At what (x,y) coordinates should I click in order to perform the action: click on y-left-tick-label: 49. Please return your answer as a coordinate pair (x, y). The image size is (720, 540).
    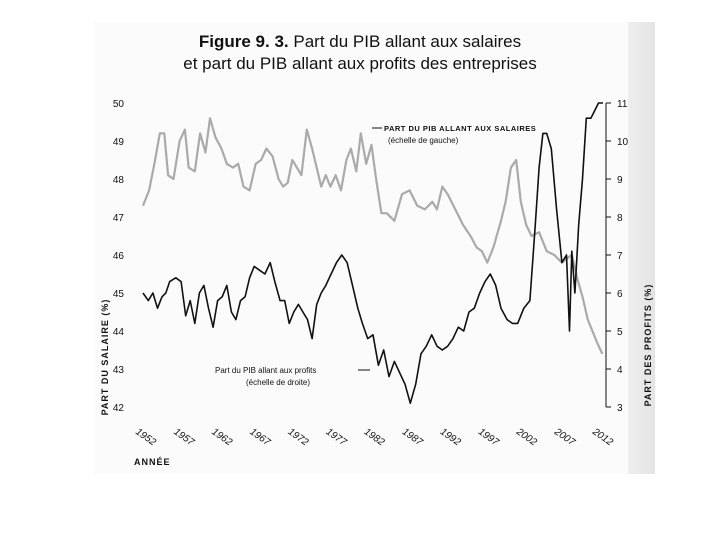
    Looking at the image, I should click on (119, 142).